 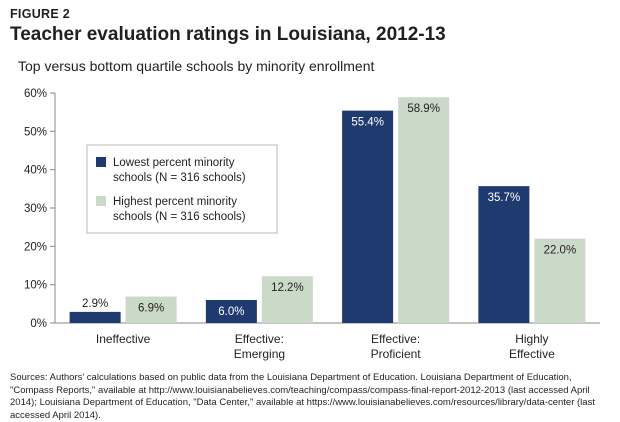 I want to click on legend-label: Lowest percent minority, so click(x=174, y=163).